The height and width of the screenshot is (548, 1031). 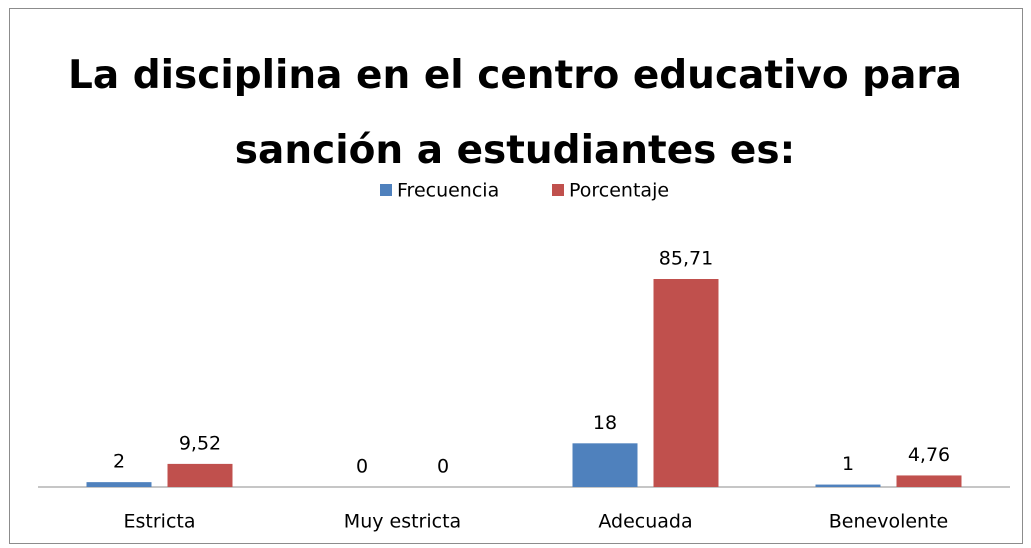 I want to click on data-label: 9,52, so click(x=200, y=443).